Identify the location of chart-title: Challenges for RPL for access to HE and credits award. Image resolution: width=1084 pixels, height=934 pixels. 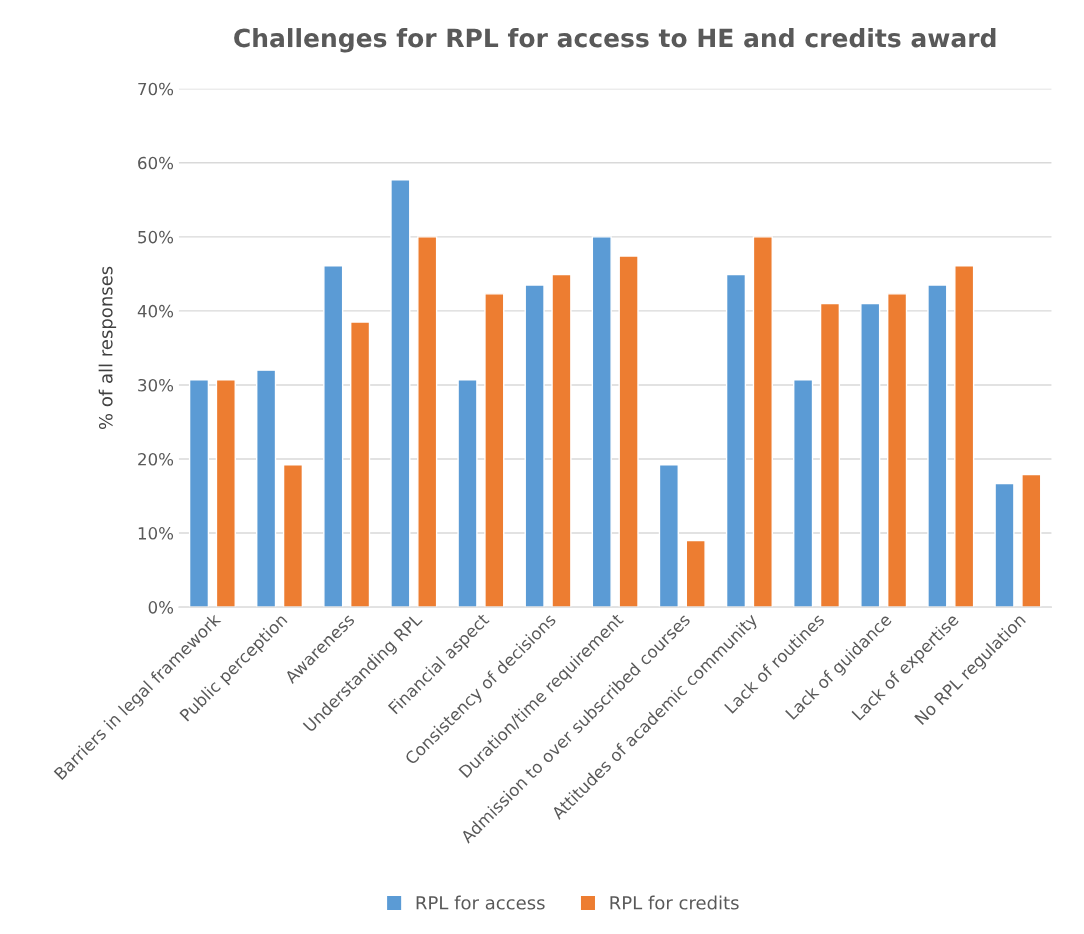
(615, 40).